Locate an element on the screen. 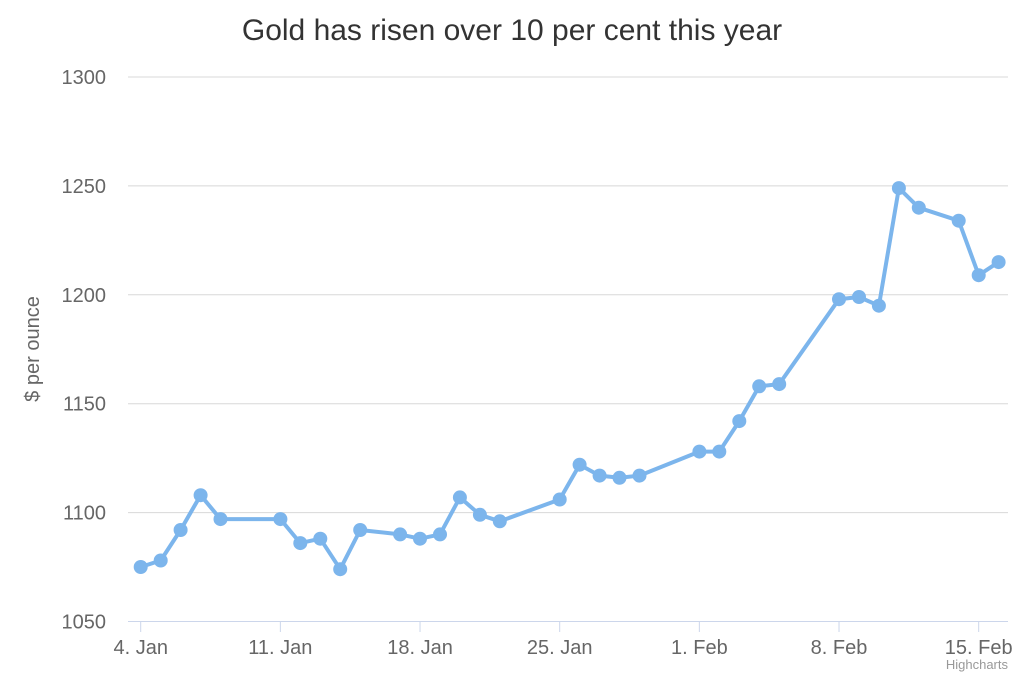 The image size is (1024, 683). x-axis-tick-label: 1. Feb is located at coordinates (699, 648).